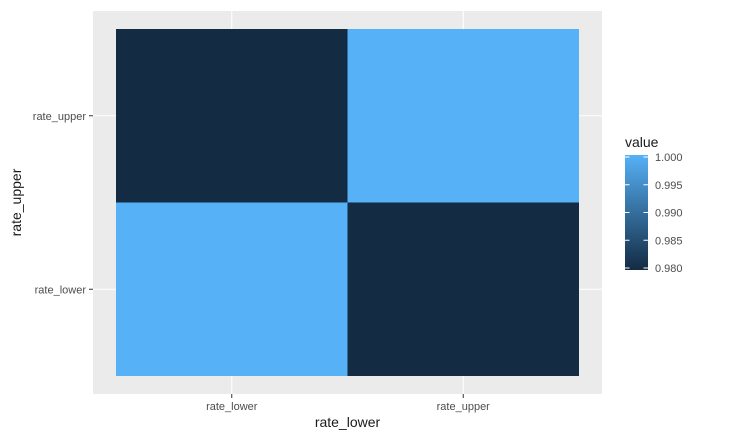 The height and width of the screenshot is (445, 738). What do you see at coordinates (63, 203) in the screenshot?
I see `y-axis: rate_lower rate_upper` at bounding box center [63, 203].